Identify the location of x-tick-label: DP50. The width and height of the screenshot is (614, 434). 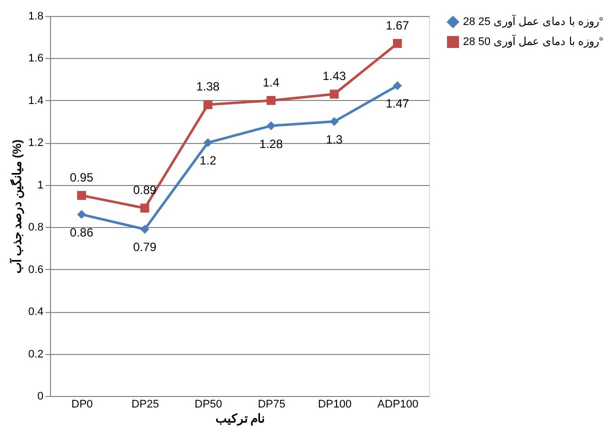
(208, 404).